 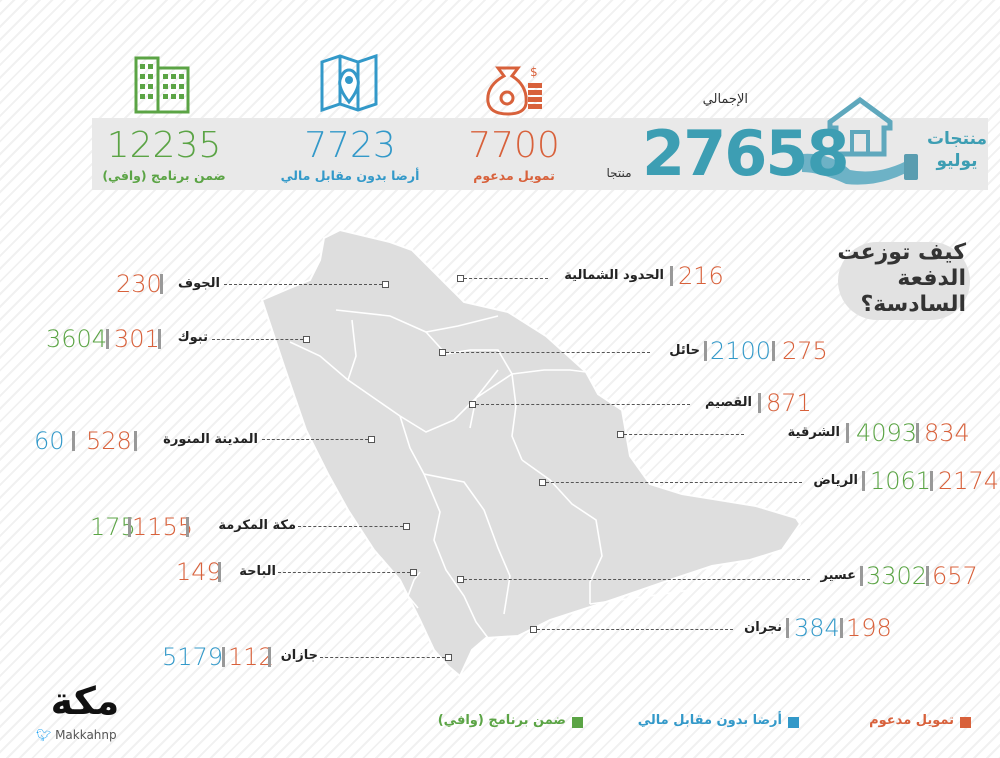 What do you see at coordinates (957, 150) in the screenshot?
I see `banner-title: منتجات يوليو` at bounding box center [957, 150].